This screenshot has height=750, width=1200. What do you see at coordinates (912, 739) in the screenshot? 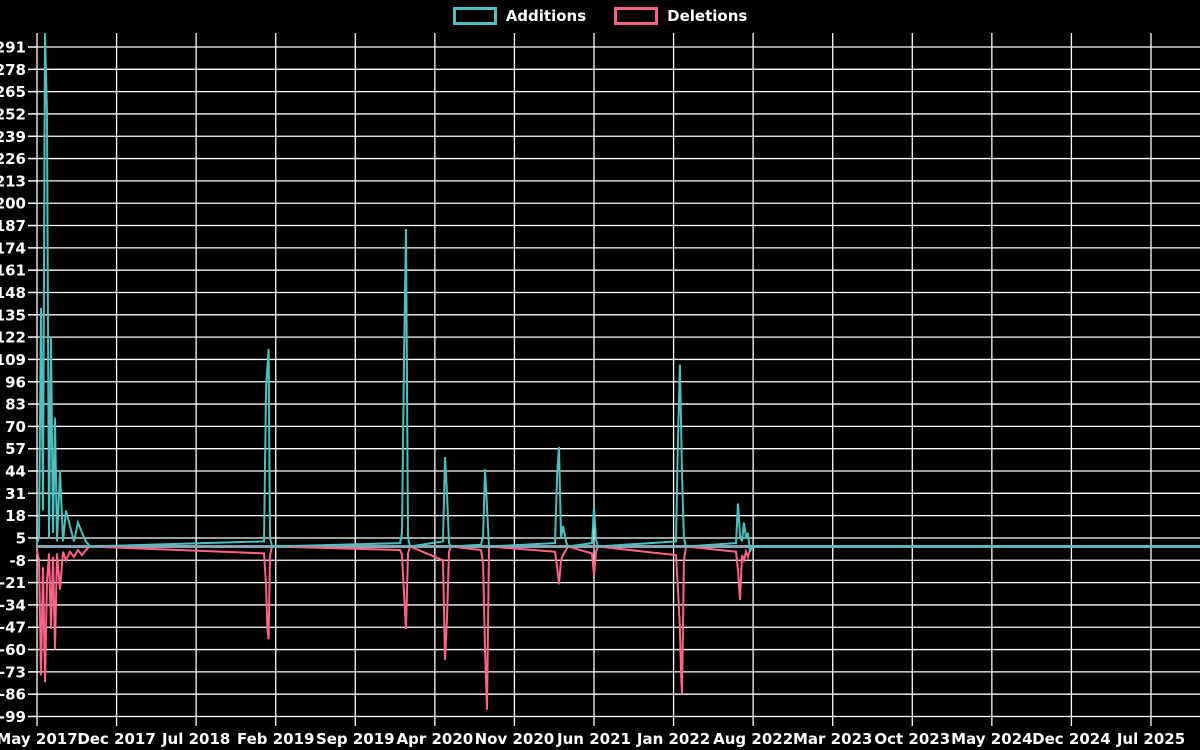
I see `x-axis-label: Oct 2023` at bounding box center [912, 739].